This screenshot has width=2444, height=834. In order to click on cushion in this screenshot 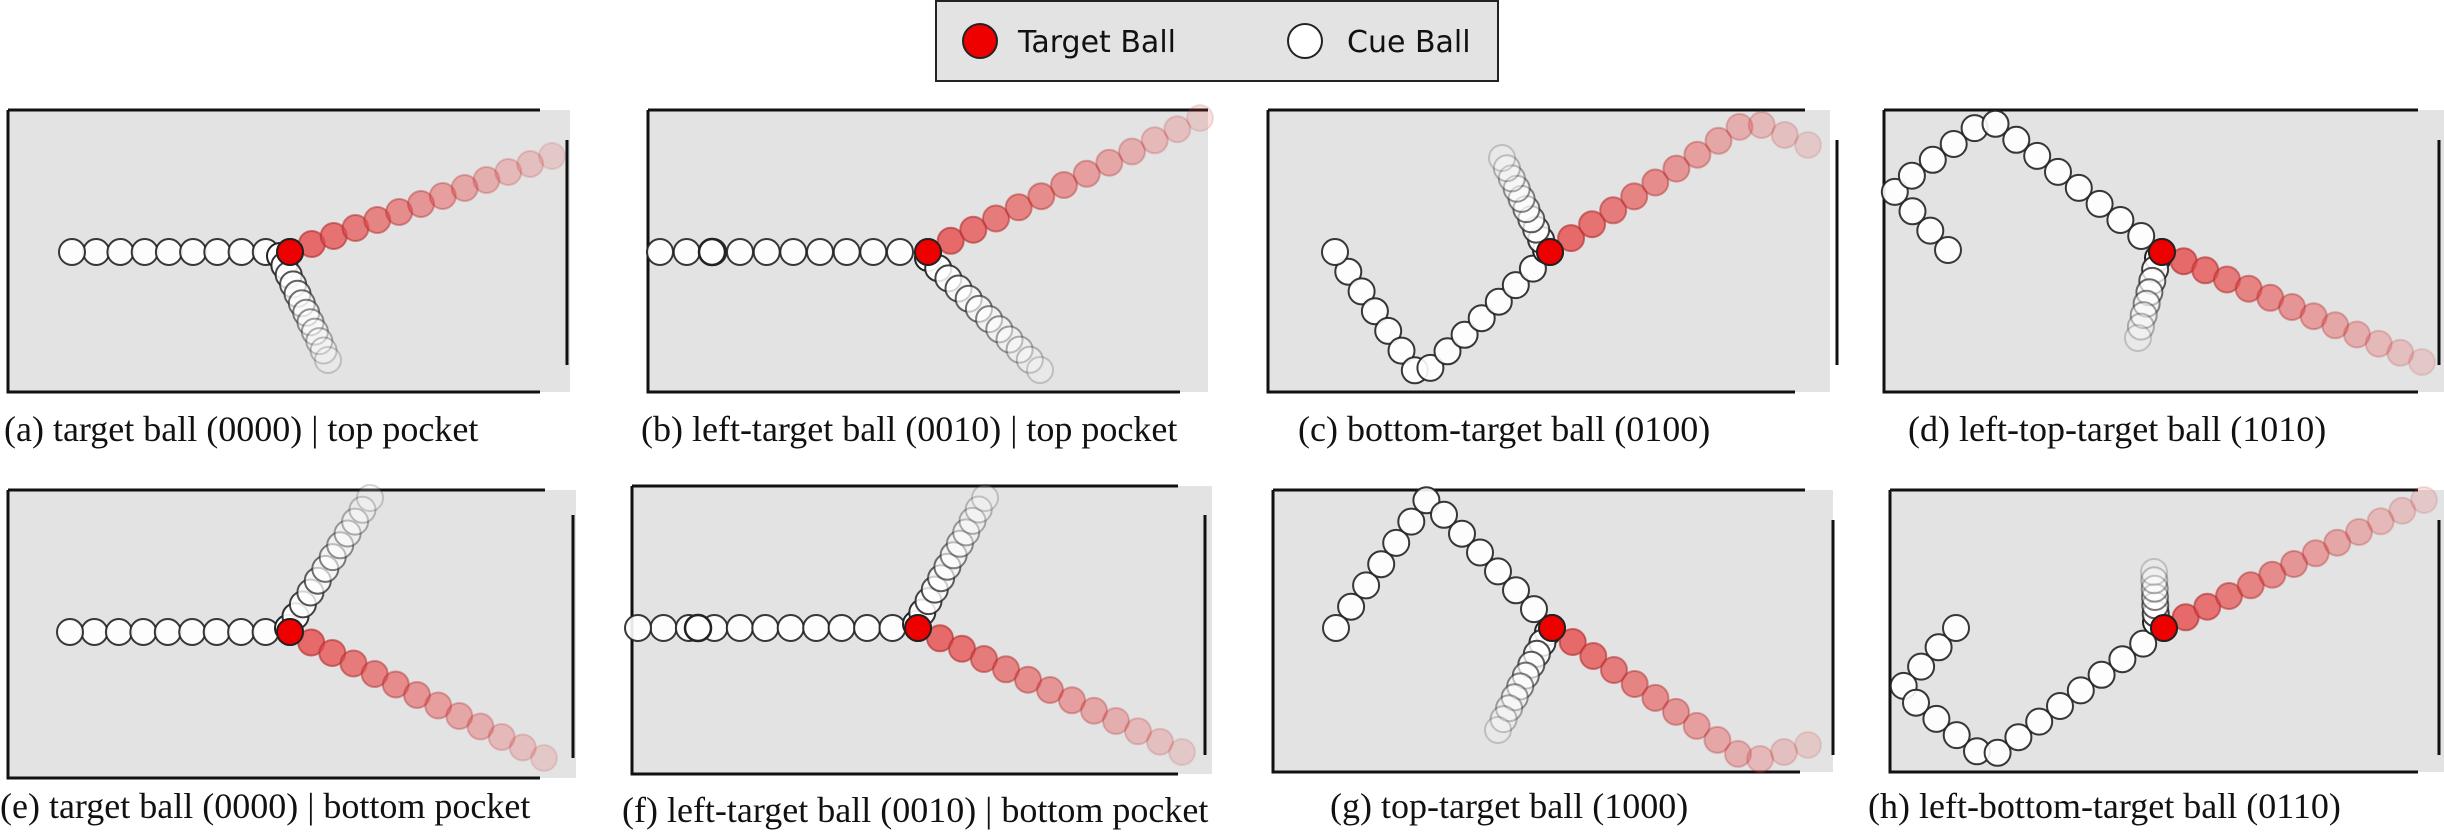, I will do `click(2161, 251)`.